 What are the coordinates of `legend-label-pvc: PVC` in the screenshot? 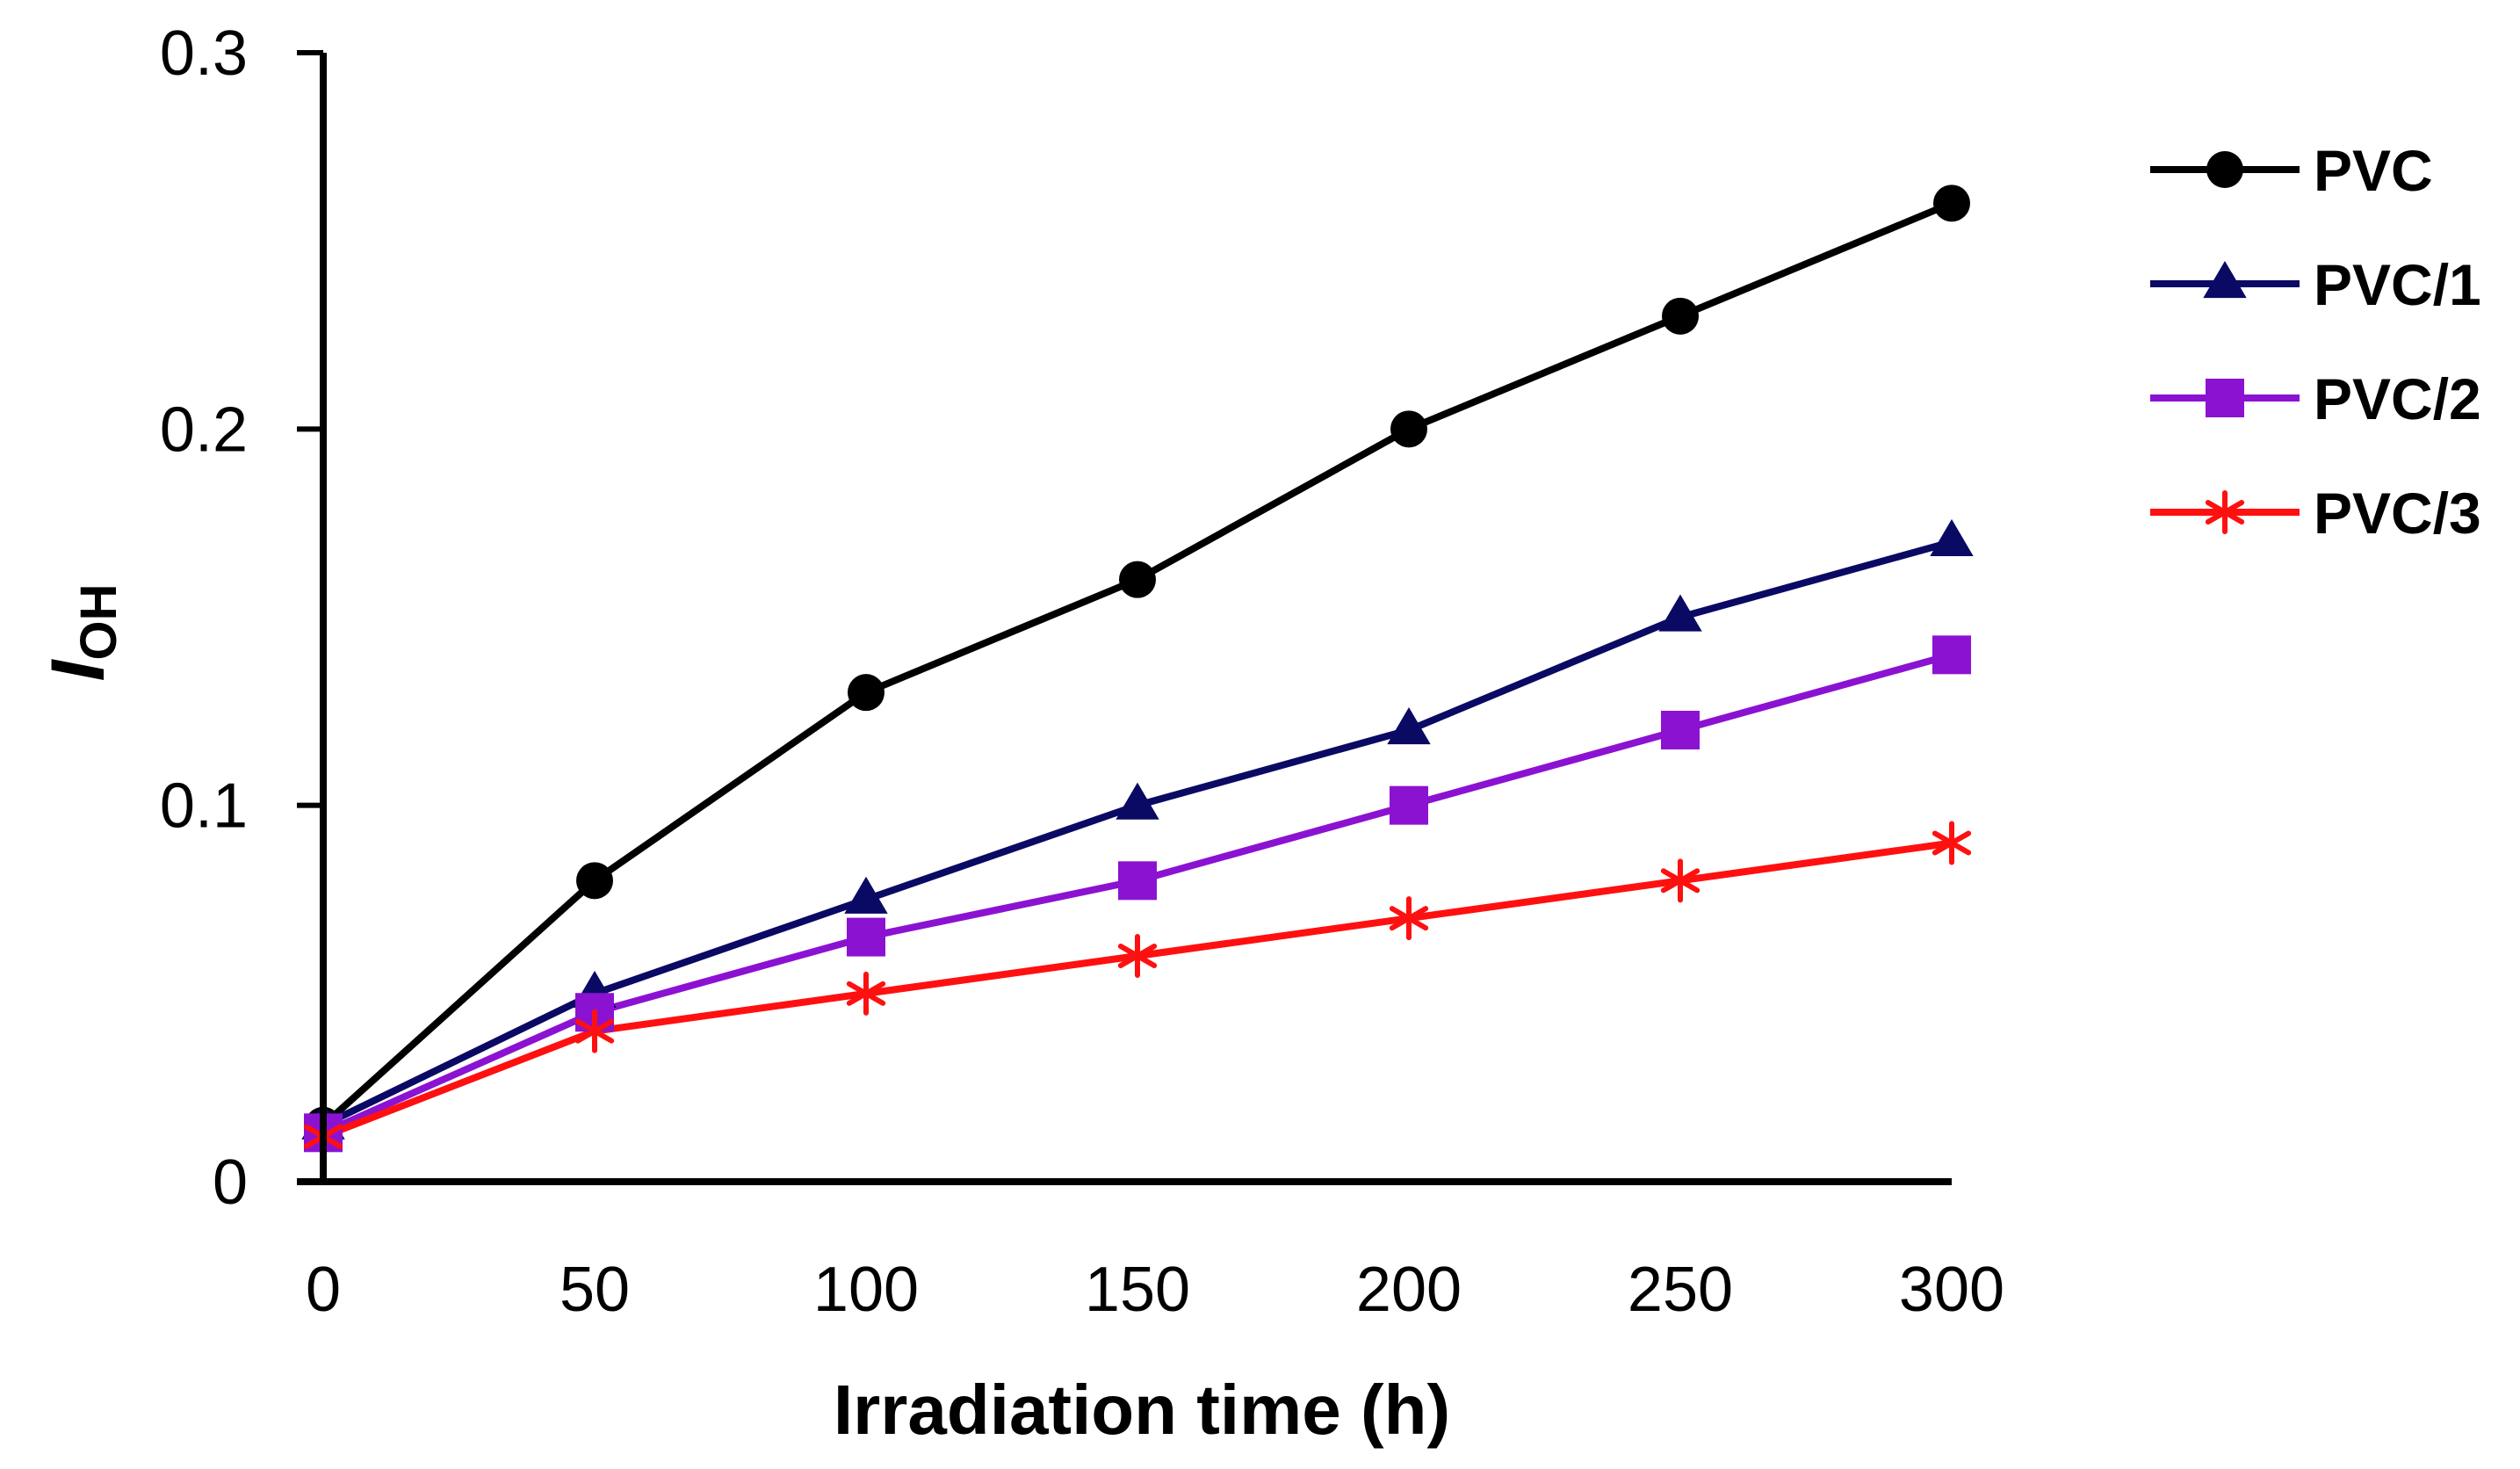 It's located at (2373, 170).